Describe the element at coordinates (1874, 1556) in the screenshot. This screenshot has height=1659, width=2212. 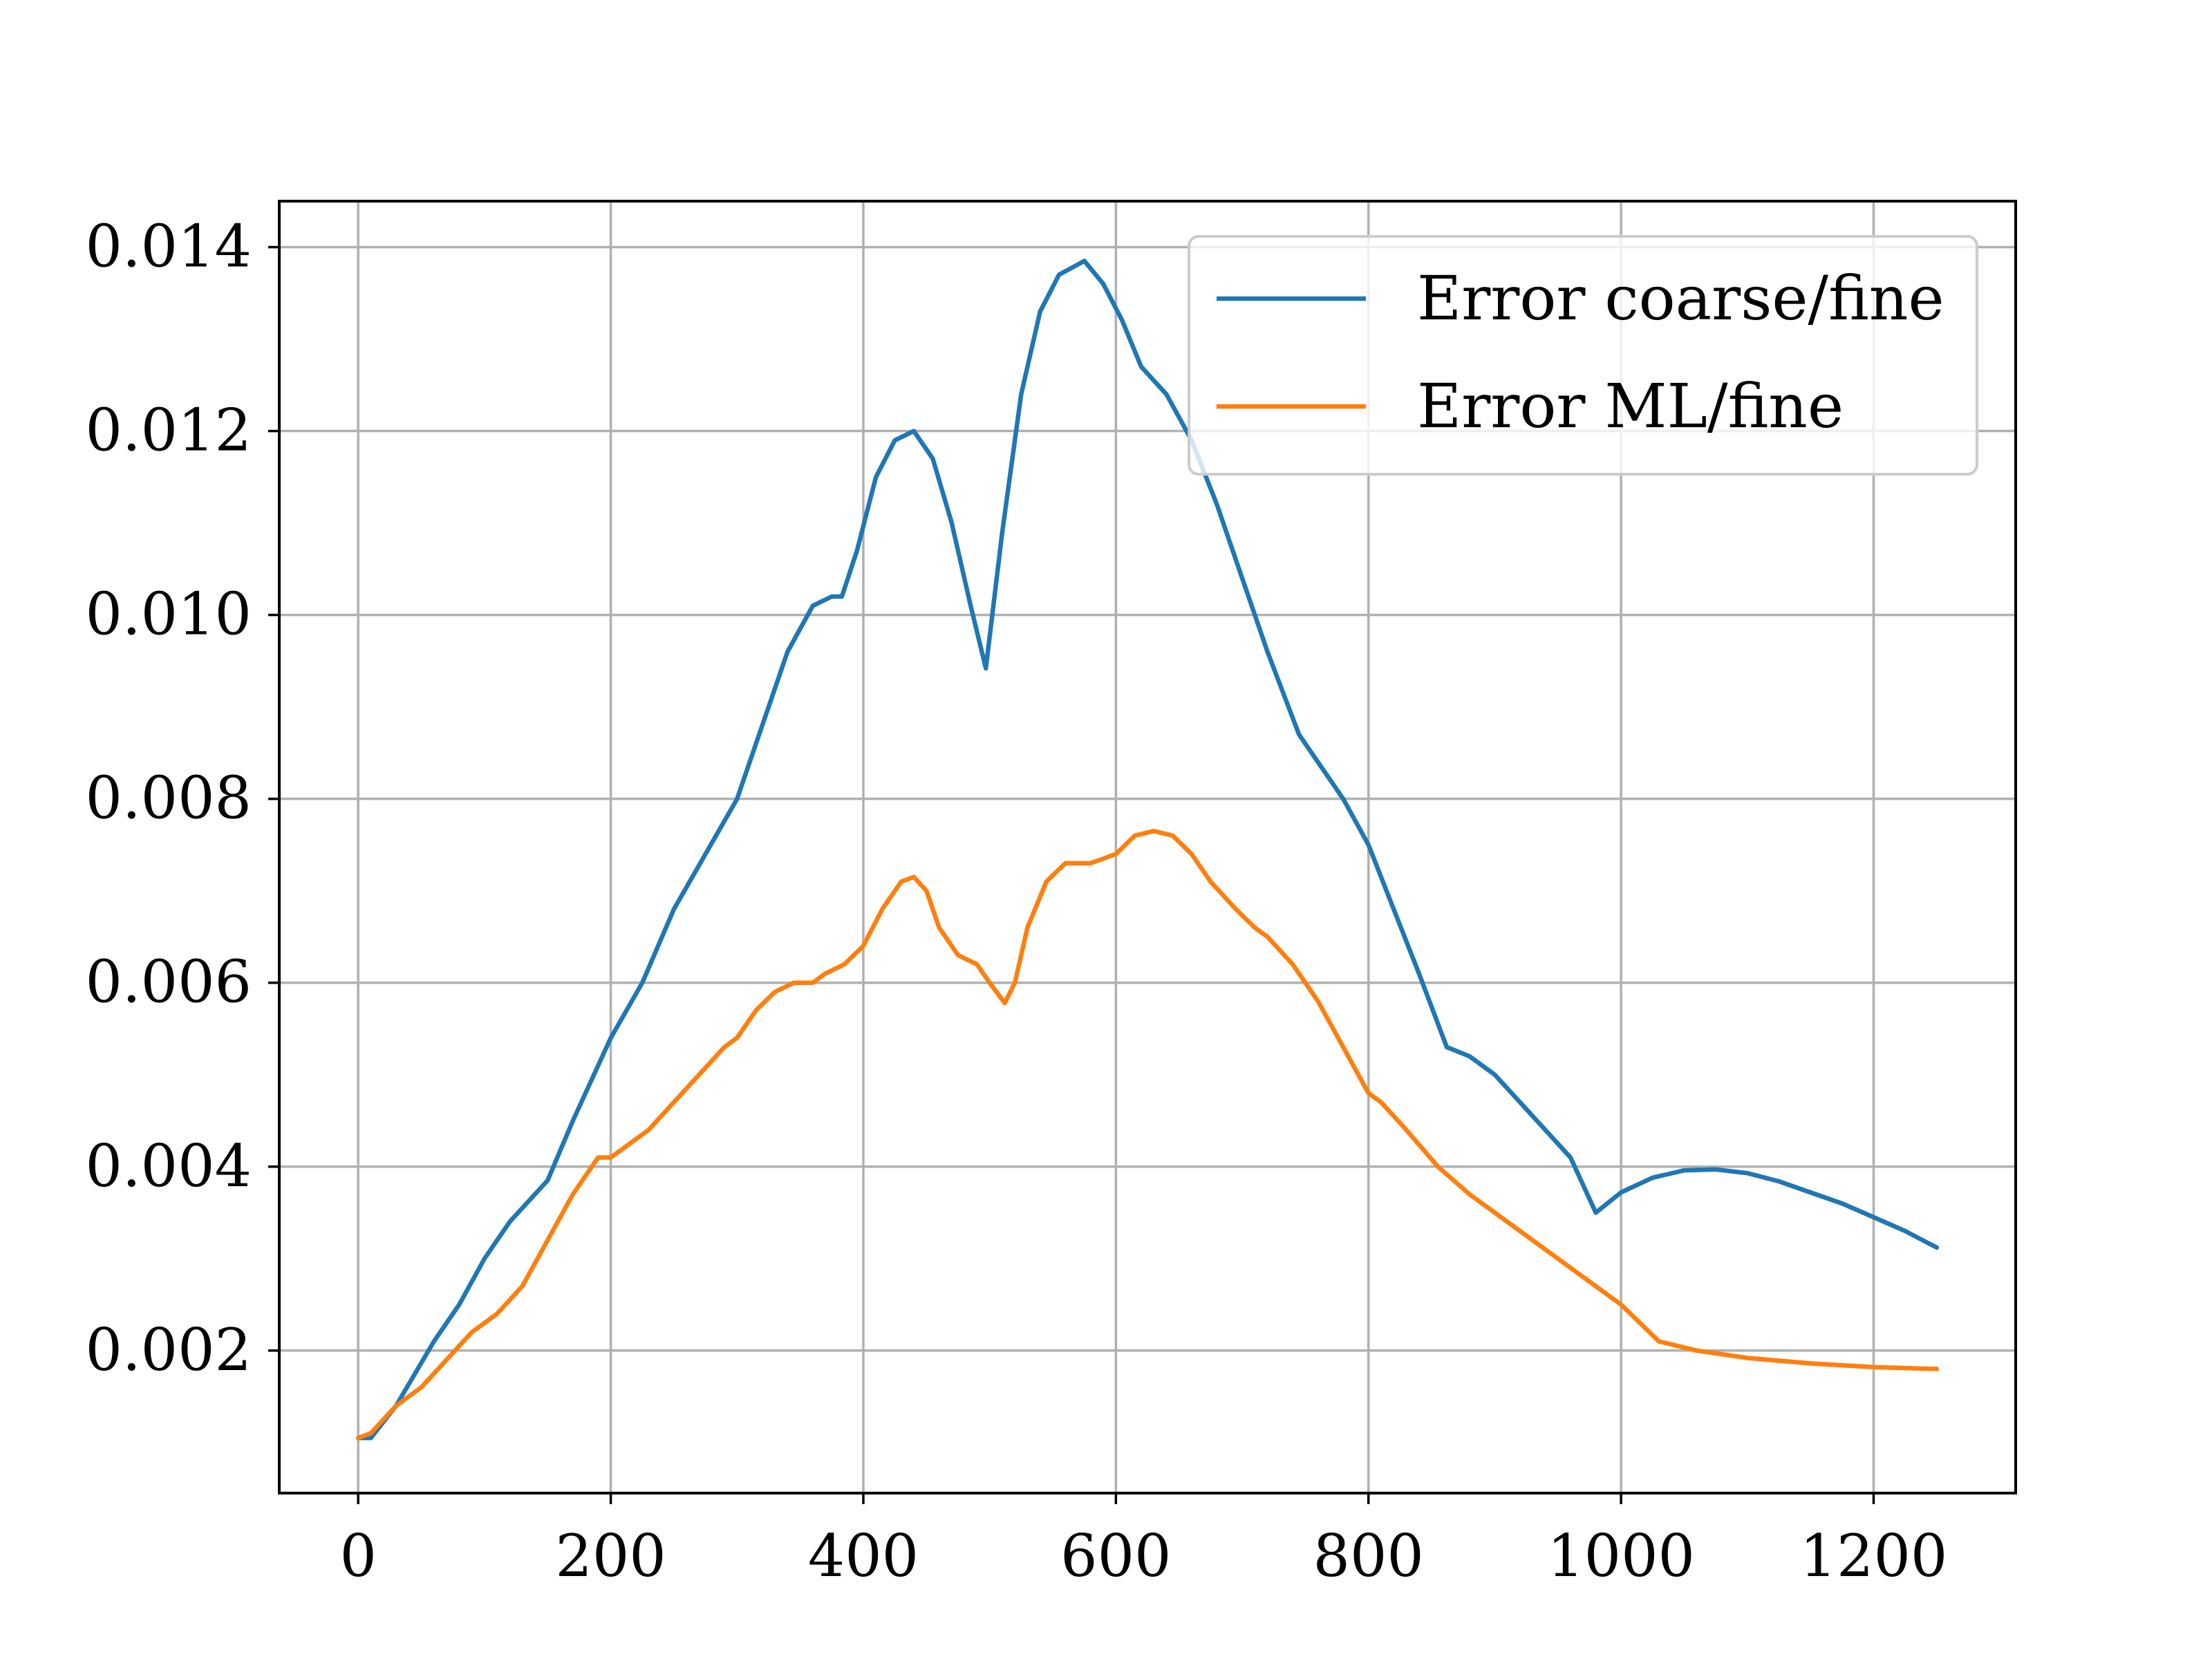
I see `x-tick-label: 1200` at that location.